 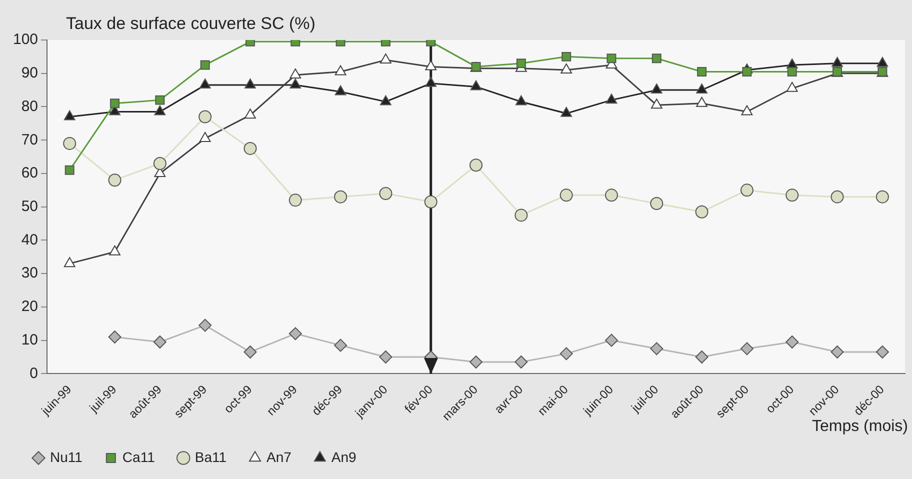 I want to click on x-axis-title: Temps (mois), so click(x=860, y=427).